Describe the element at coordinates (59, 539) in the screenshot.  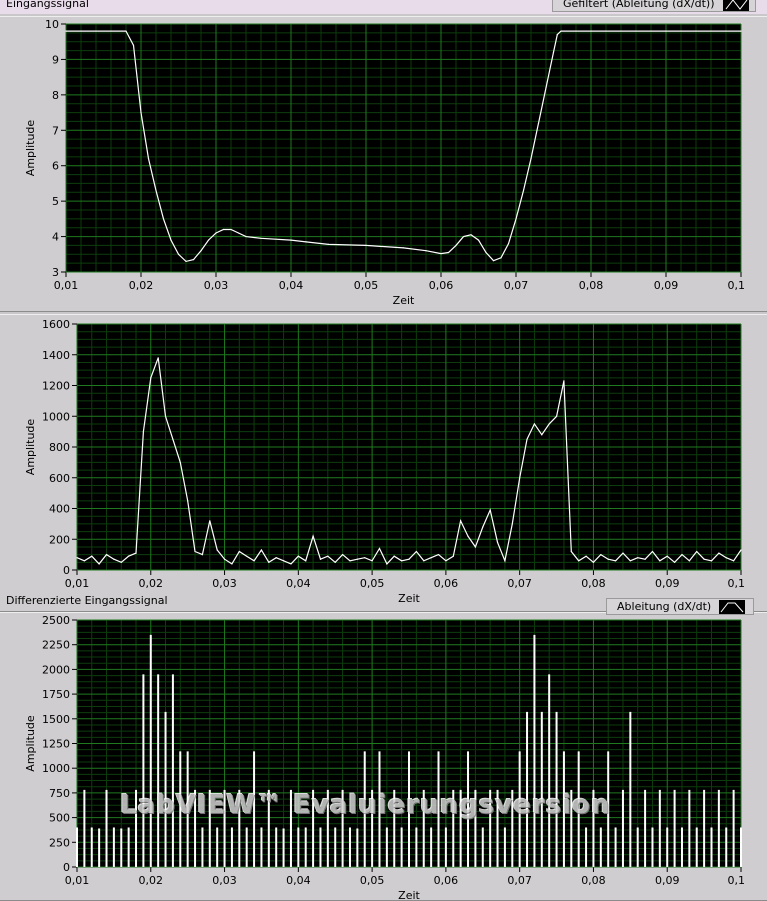
I see `y-tick-label: 200` at that location.